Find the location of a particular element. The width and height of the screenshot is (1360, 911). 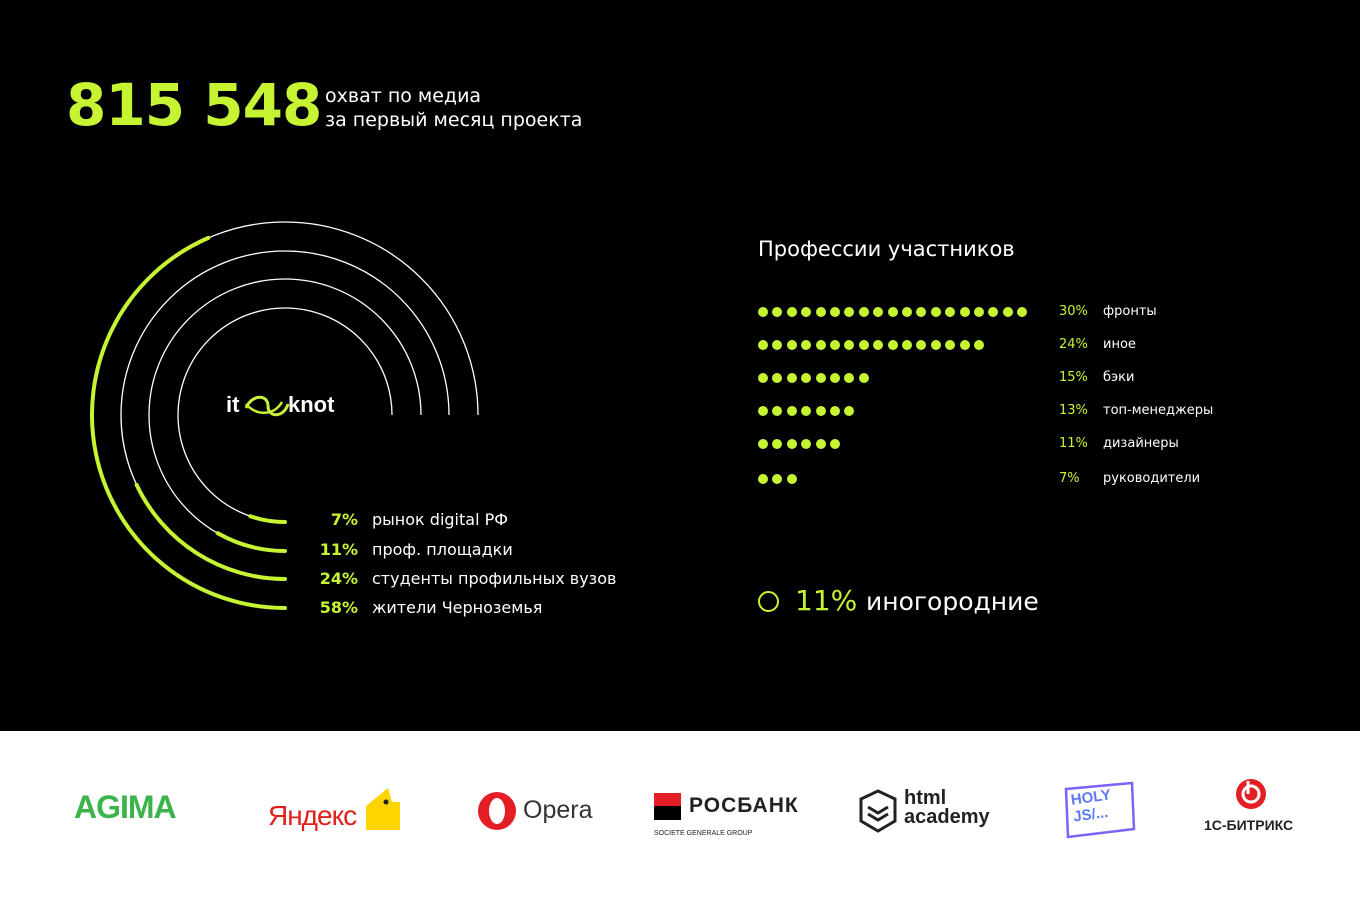

partner-logo-yandex: Яндекс is located at coordinates (338, 811).